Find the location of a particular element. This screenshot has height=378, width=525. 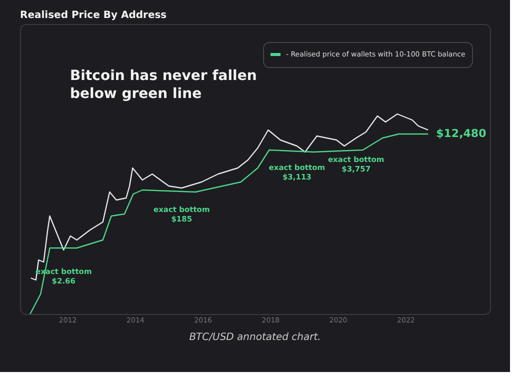

text: BTC/USD annotated chart. is located at coordinates (255, 337).